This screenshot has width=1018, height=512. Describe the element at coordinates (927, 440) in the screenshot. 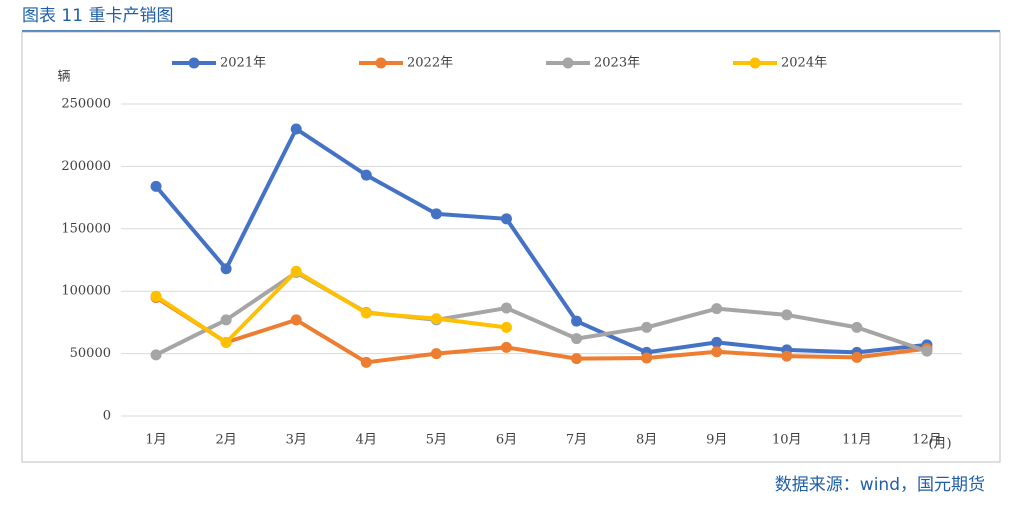

I see `x-tick-label: 12月` at that location.